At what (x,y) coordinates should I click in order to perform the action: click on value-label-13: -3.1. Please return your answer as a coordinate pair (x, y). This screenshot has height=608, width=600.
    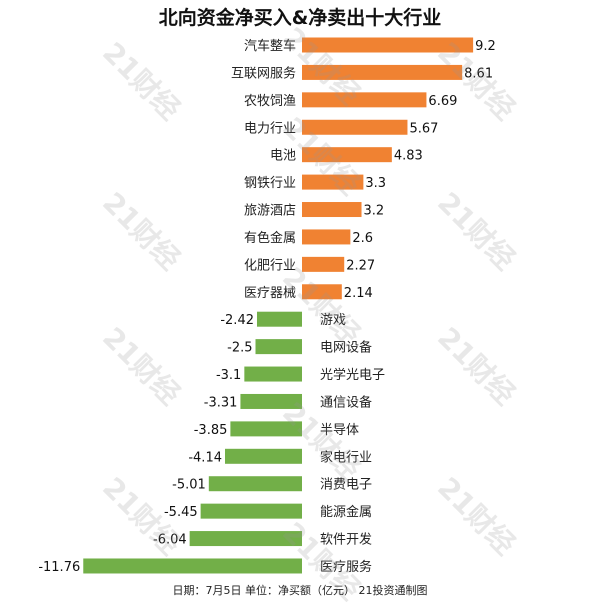
    Looking at the image, I should click on (228, 375).